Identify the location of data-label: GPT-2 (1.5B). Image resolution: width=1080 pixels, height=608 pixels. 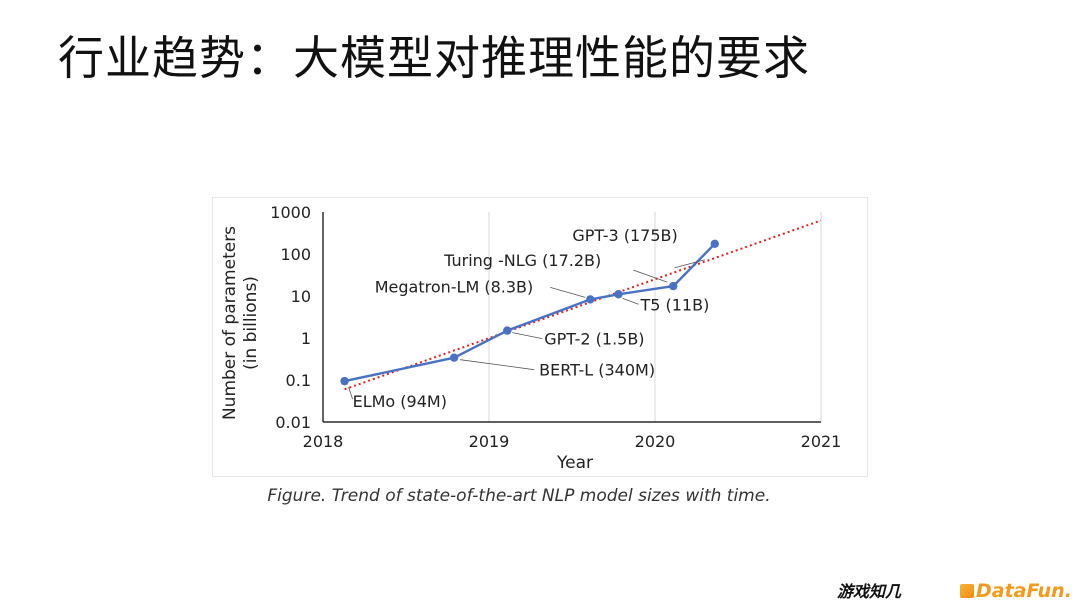
(594, 339).